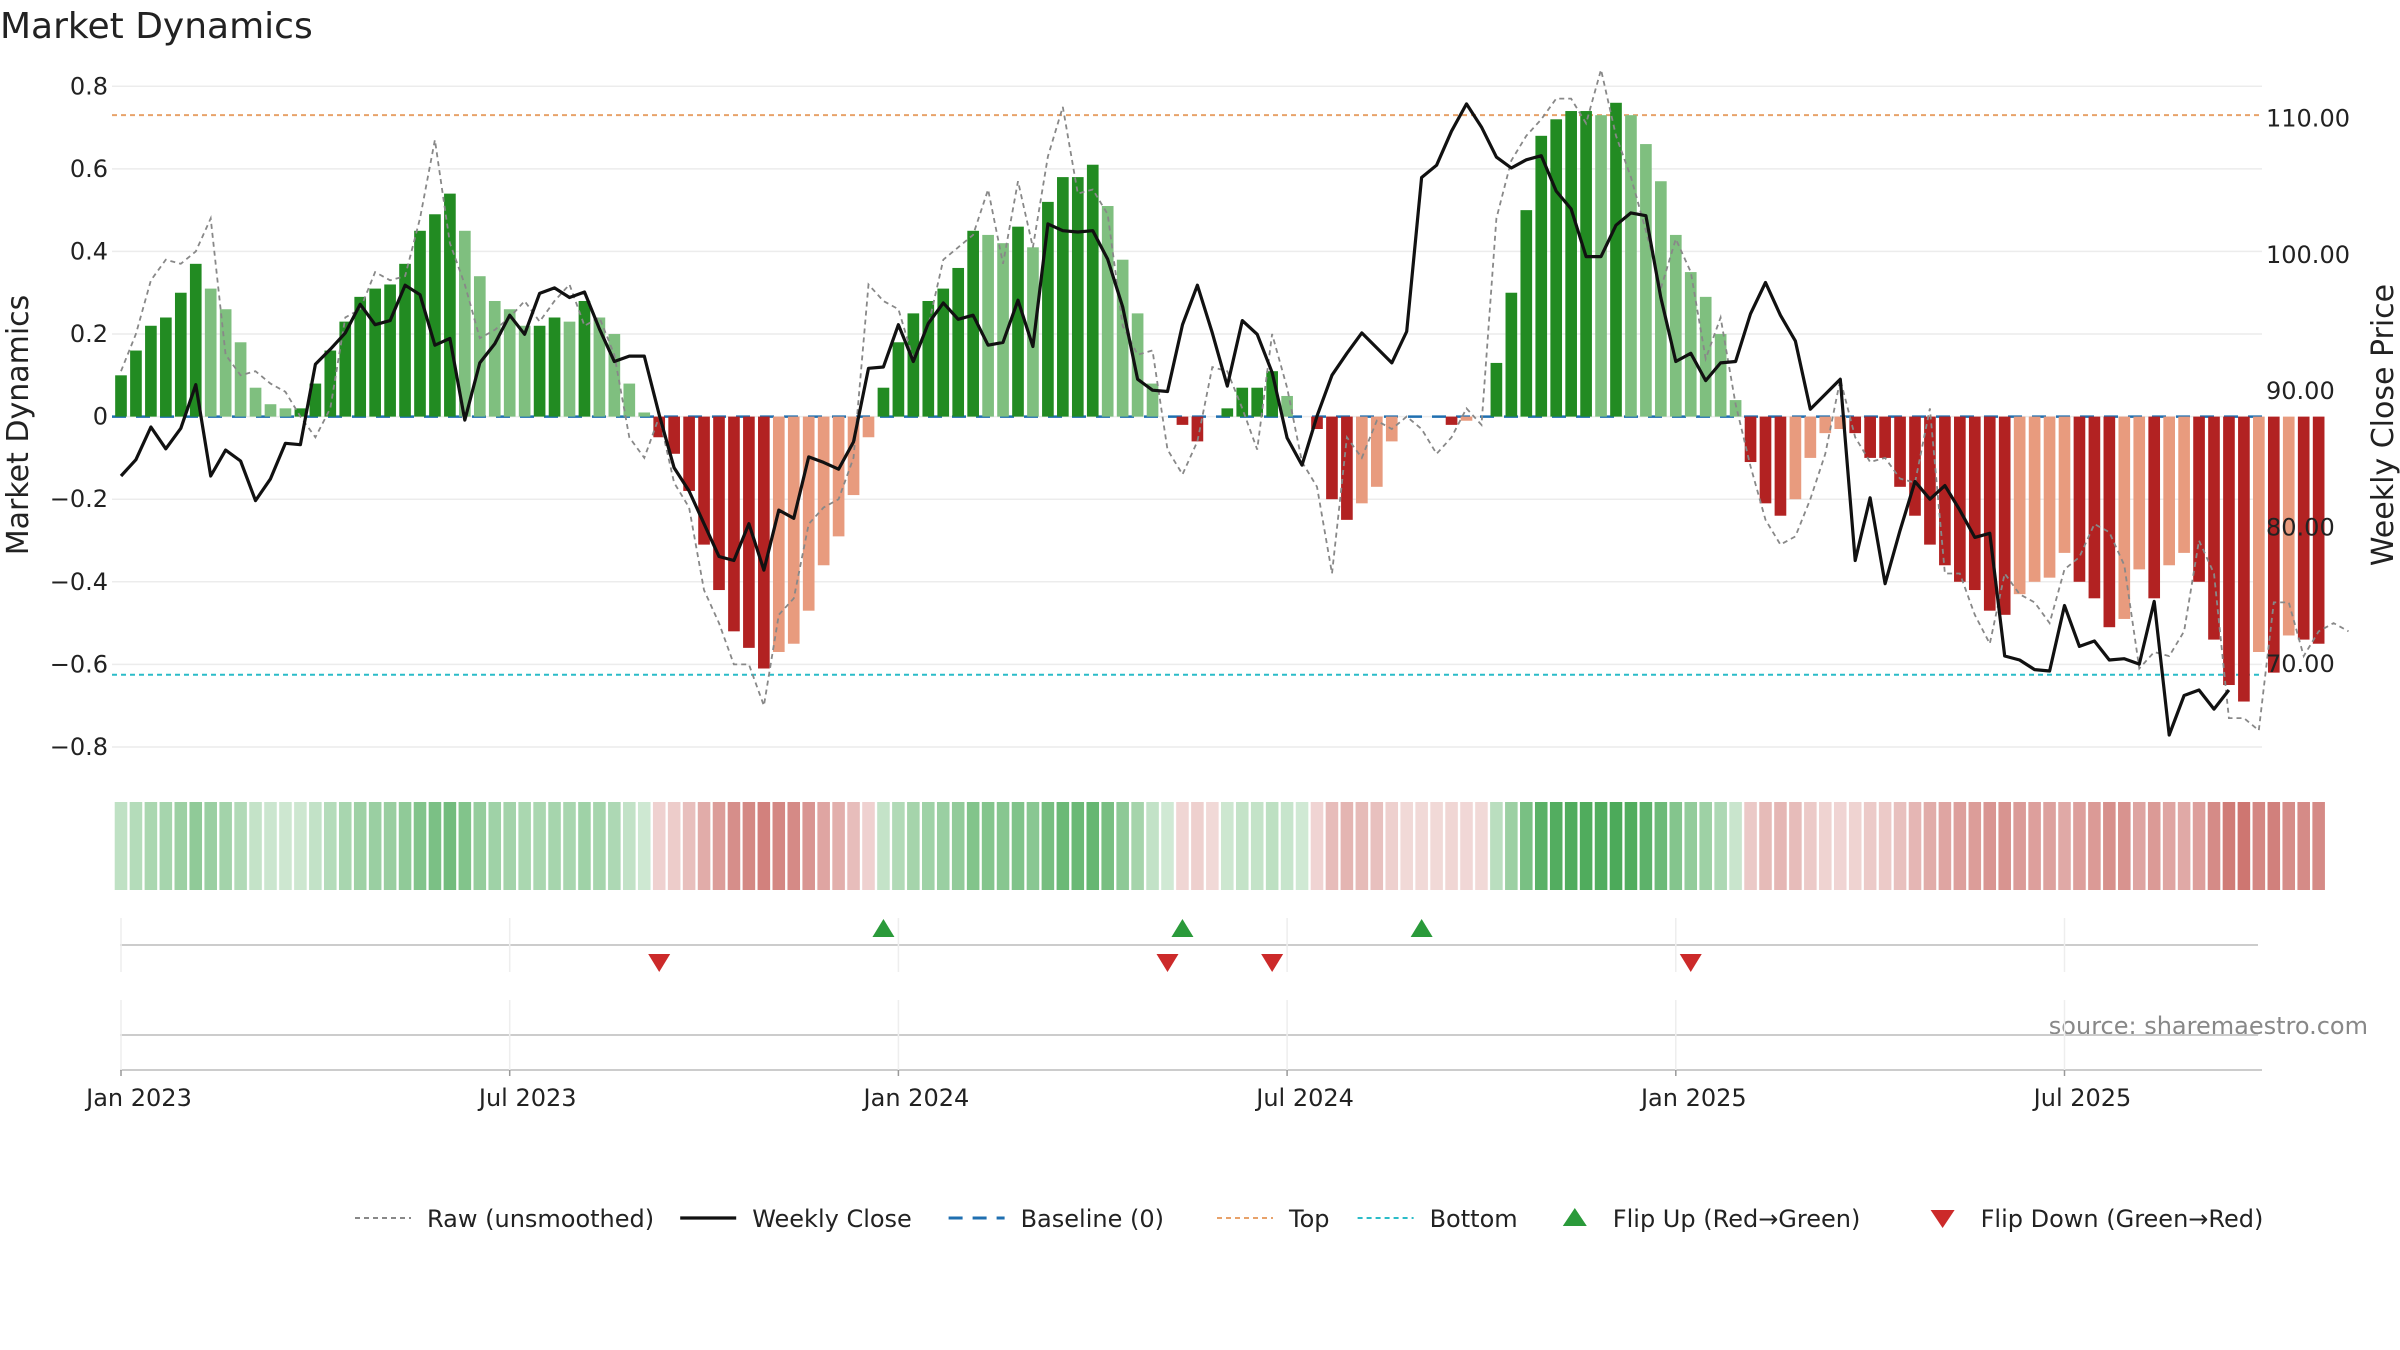 This screenshot has width=2400, height=1350. What do you see at coordinates (527, 1098) in the screenshot?
I see `x-tick-label: Jul 2023` at bounding box center [527, 1098].